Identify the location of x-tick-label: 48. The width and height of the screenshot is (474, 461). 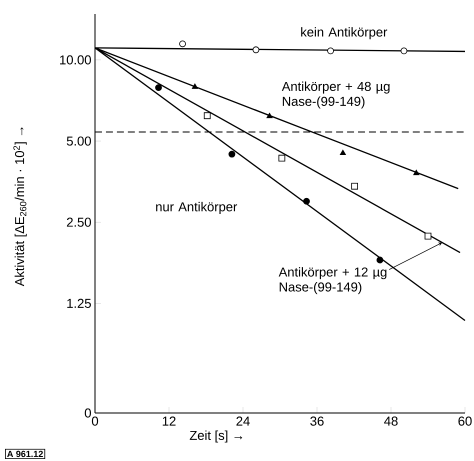
(391, 421).